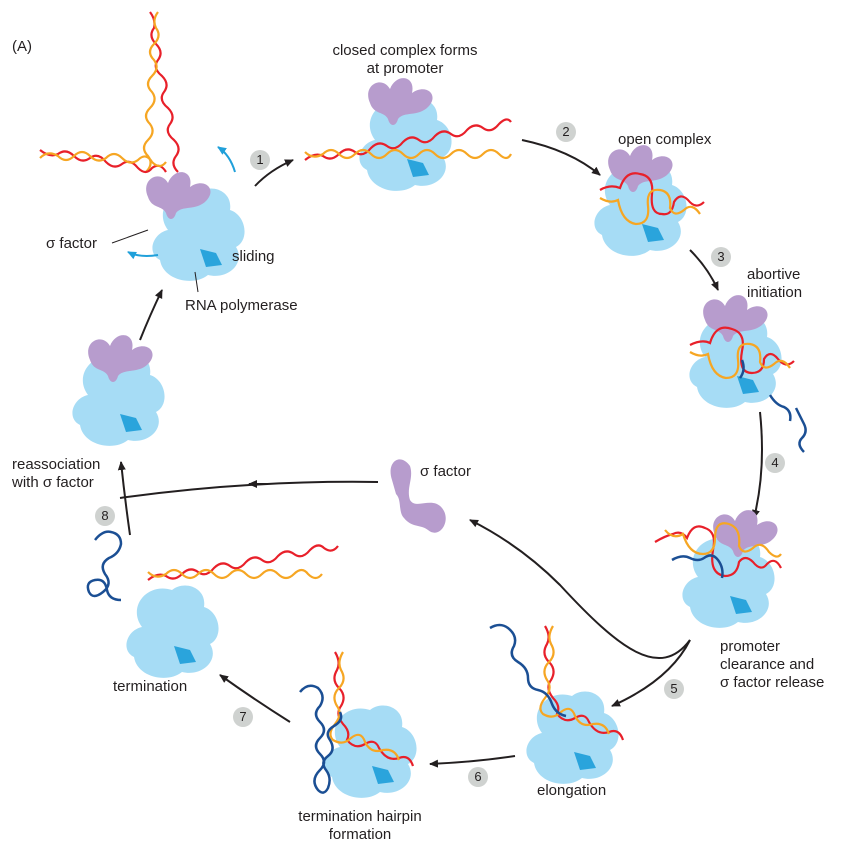 The height and width of the screenshot is (852, 850). What do you see at coordinates (150, 686) in the screenshot?
I see `termination-label: termination` at bounding box center [150, 686].